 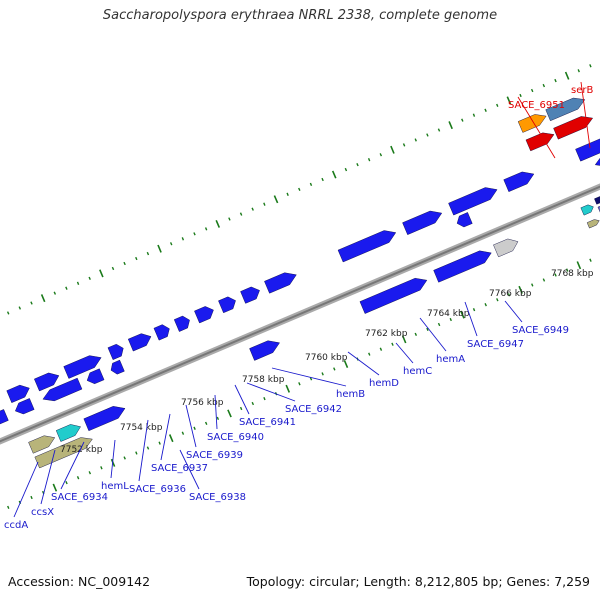 What do you see at coordinates (417, 371) in the screenshot?
I see `gene-label: hemC` at bounding box center [417, 371].